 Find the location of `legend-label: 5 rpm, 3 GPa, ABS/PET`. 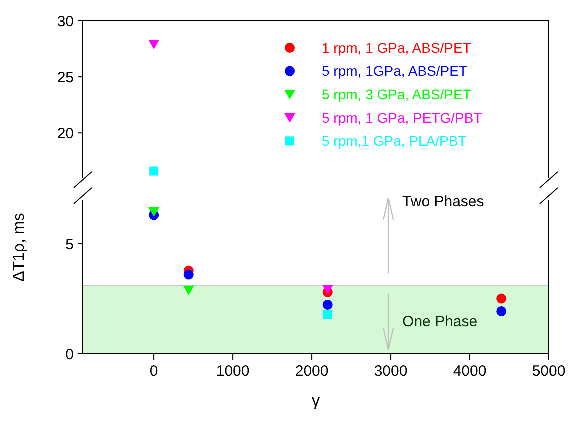

legend-label: 5 rpm, 3 GPa, ABS/PET is located at coordinates (397, 94).